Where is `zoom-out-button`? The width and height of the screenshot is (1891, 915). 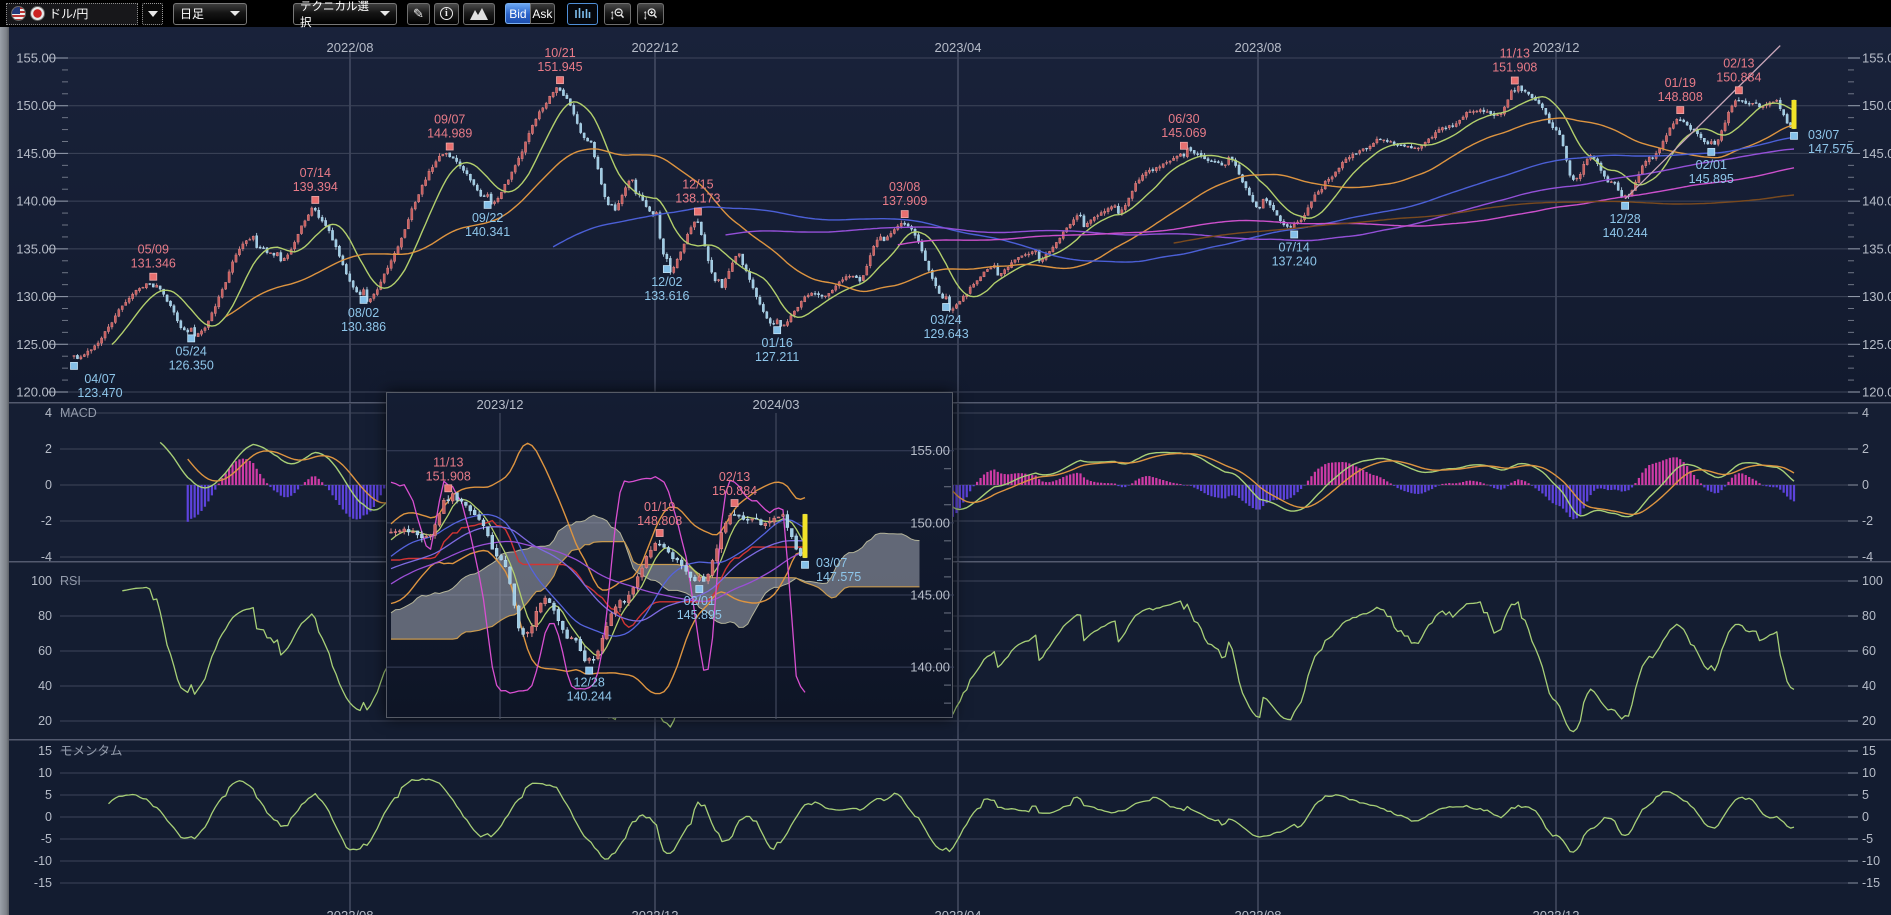
zoom-out-button is located at coordinates (617, 13).